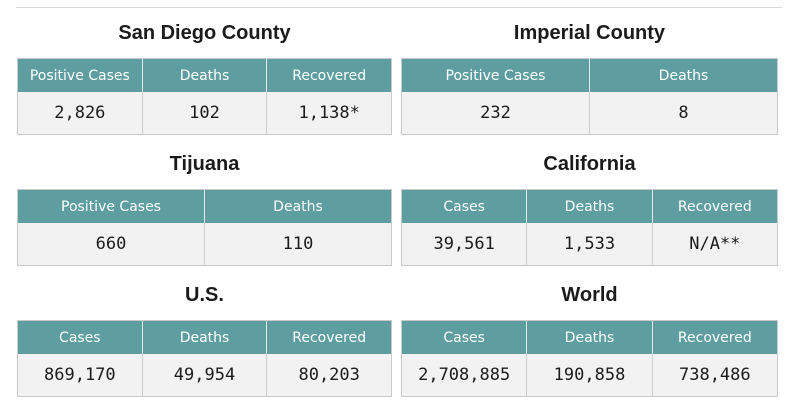 This screenshot has width=796, height=420. I want to click on panel-title: World, so click(589, 294).